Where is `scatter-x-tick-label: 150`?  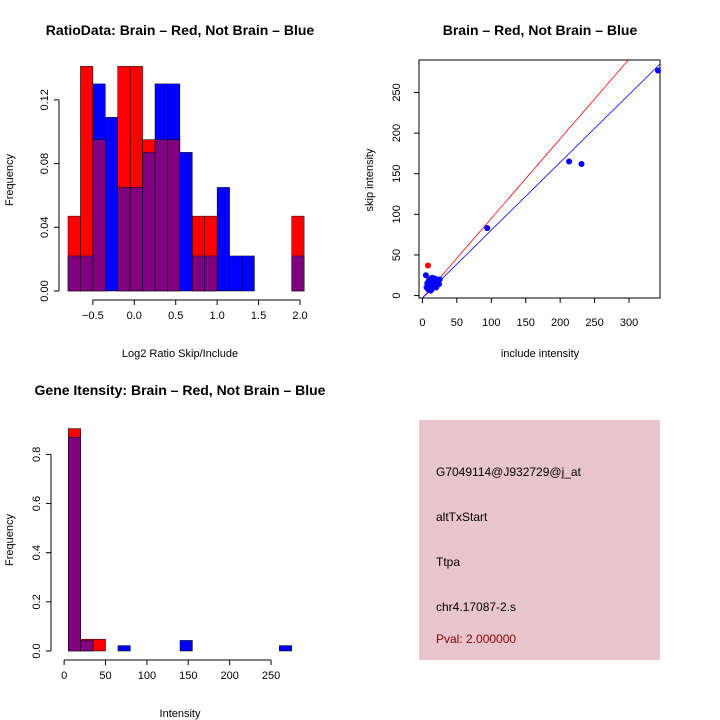
scatter-x-tick-label: 150 is located at coordinates (526, 323).